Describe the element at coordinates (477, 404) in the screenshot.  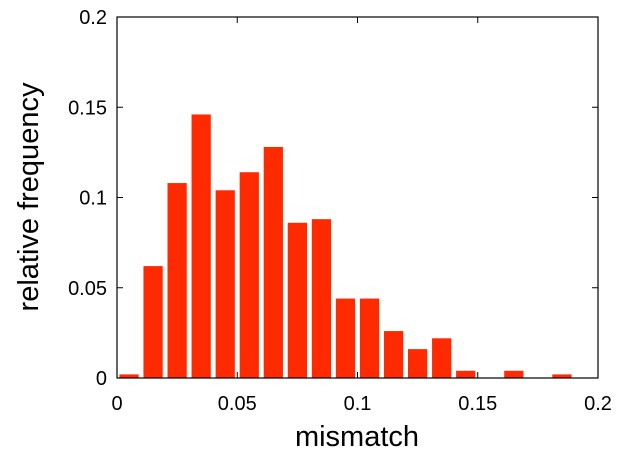
I see `x-tick-label-3: 0.15` at that location.